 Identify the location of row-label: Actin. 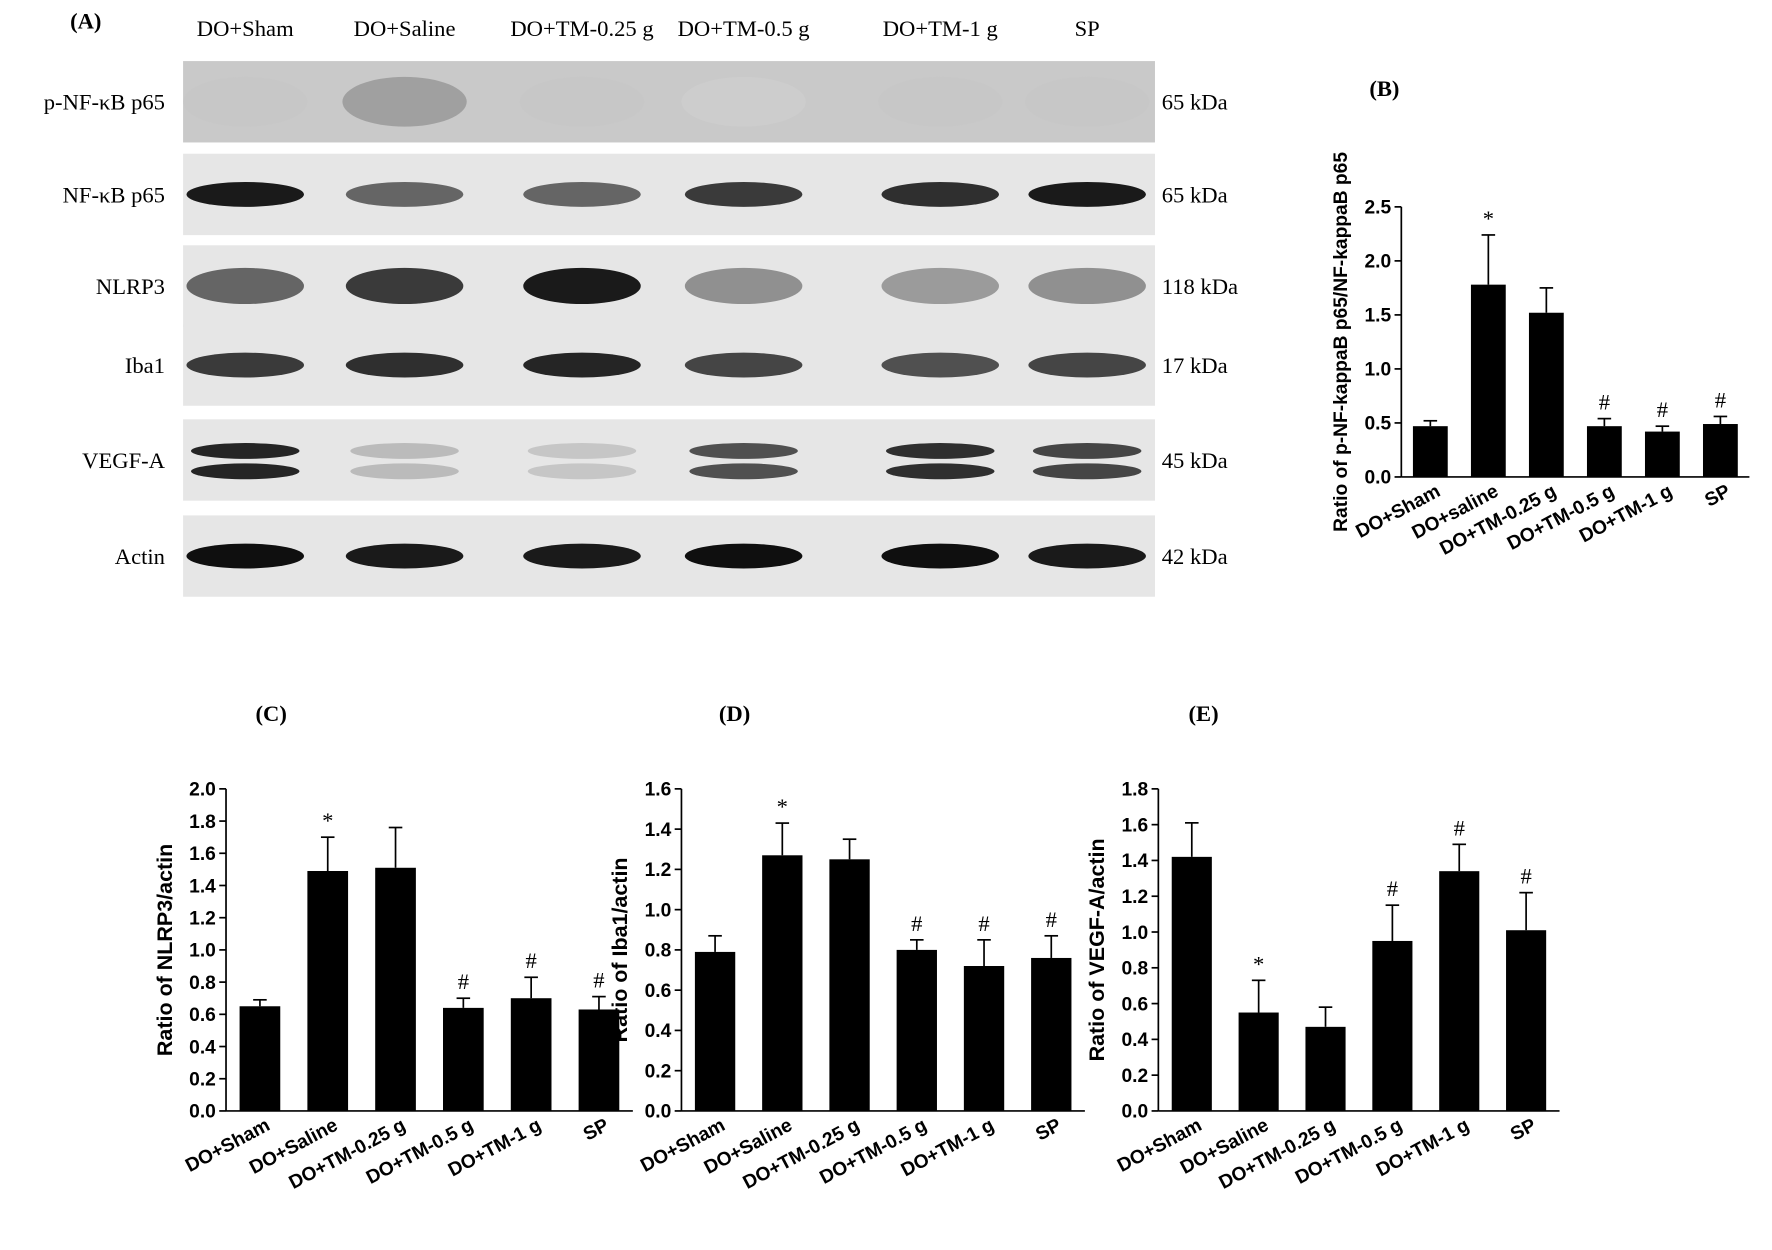
(140, 556).